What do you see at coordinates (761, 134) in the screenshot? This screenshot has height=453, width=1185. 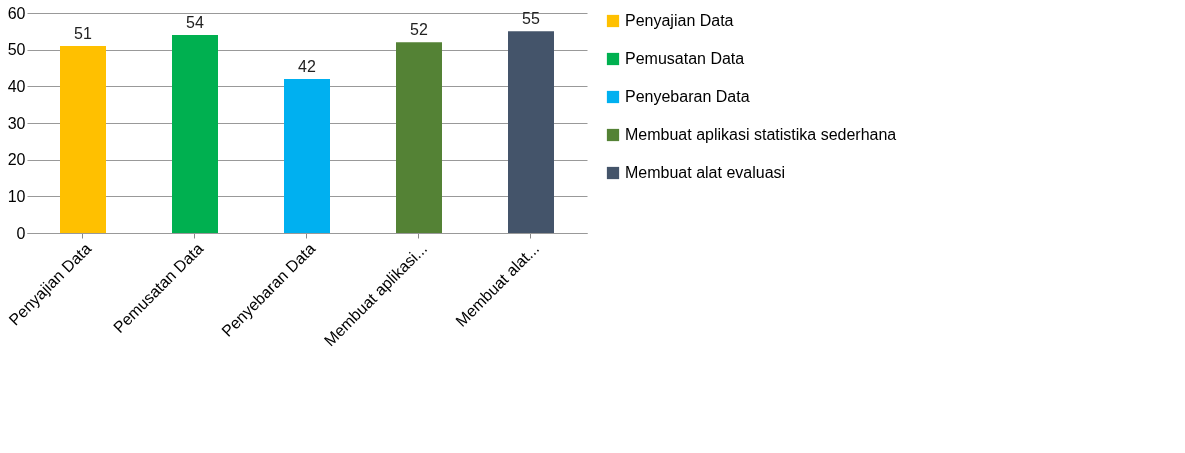 I see `legend-label: Membuat aplikasi statistika sederhana` at bounding box center [761, 134].